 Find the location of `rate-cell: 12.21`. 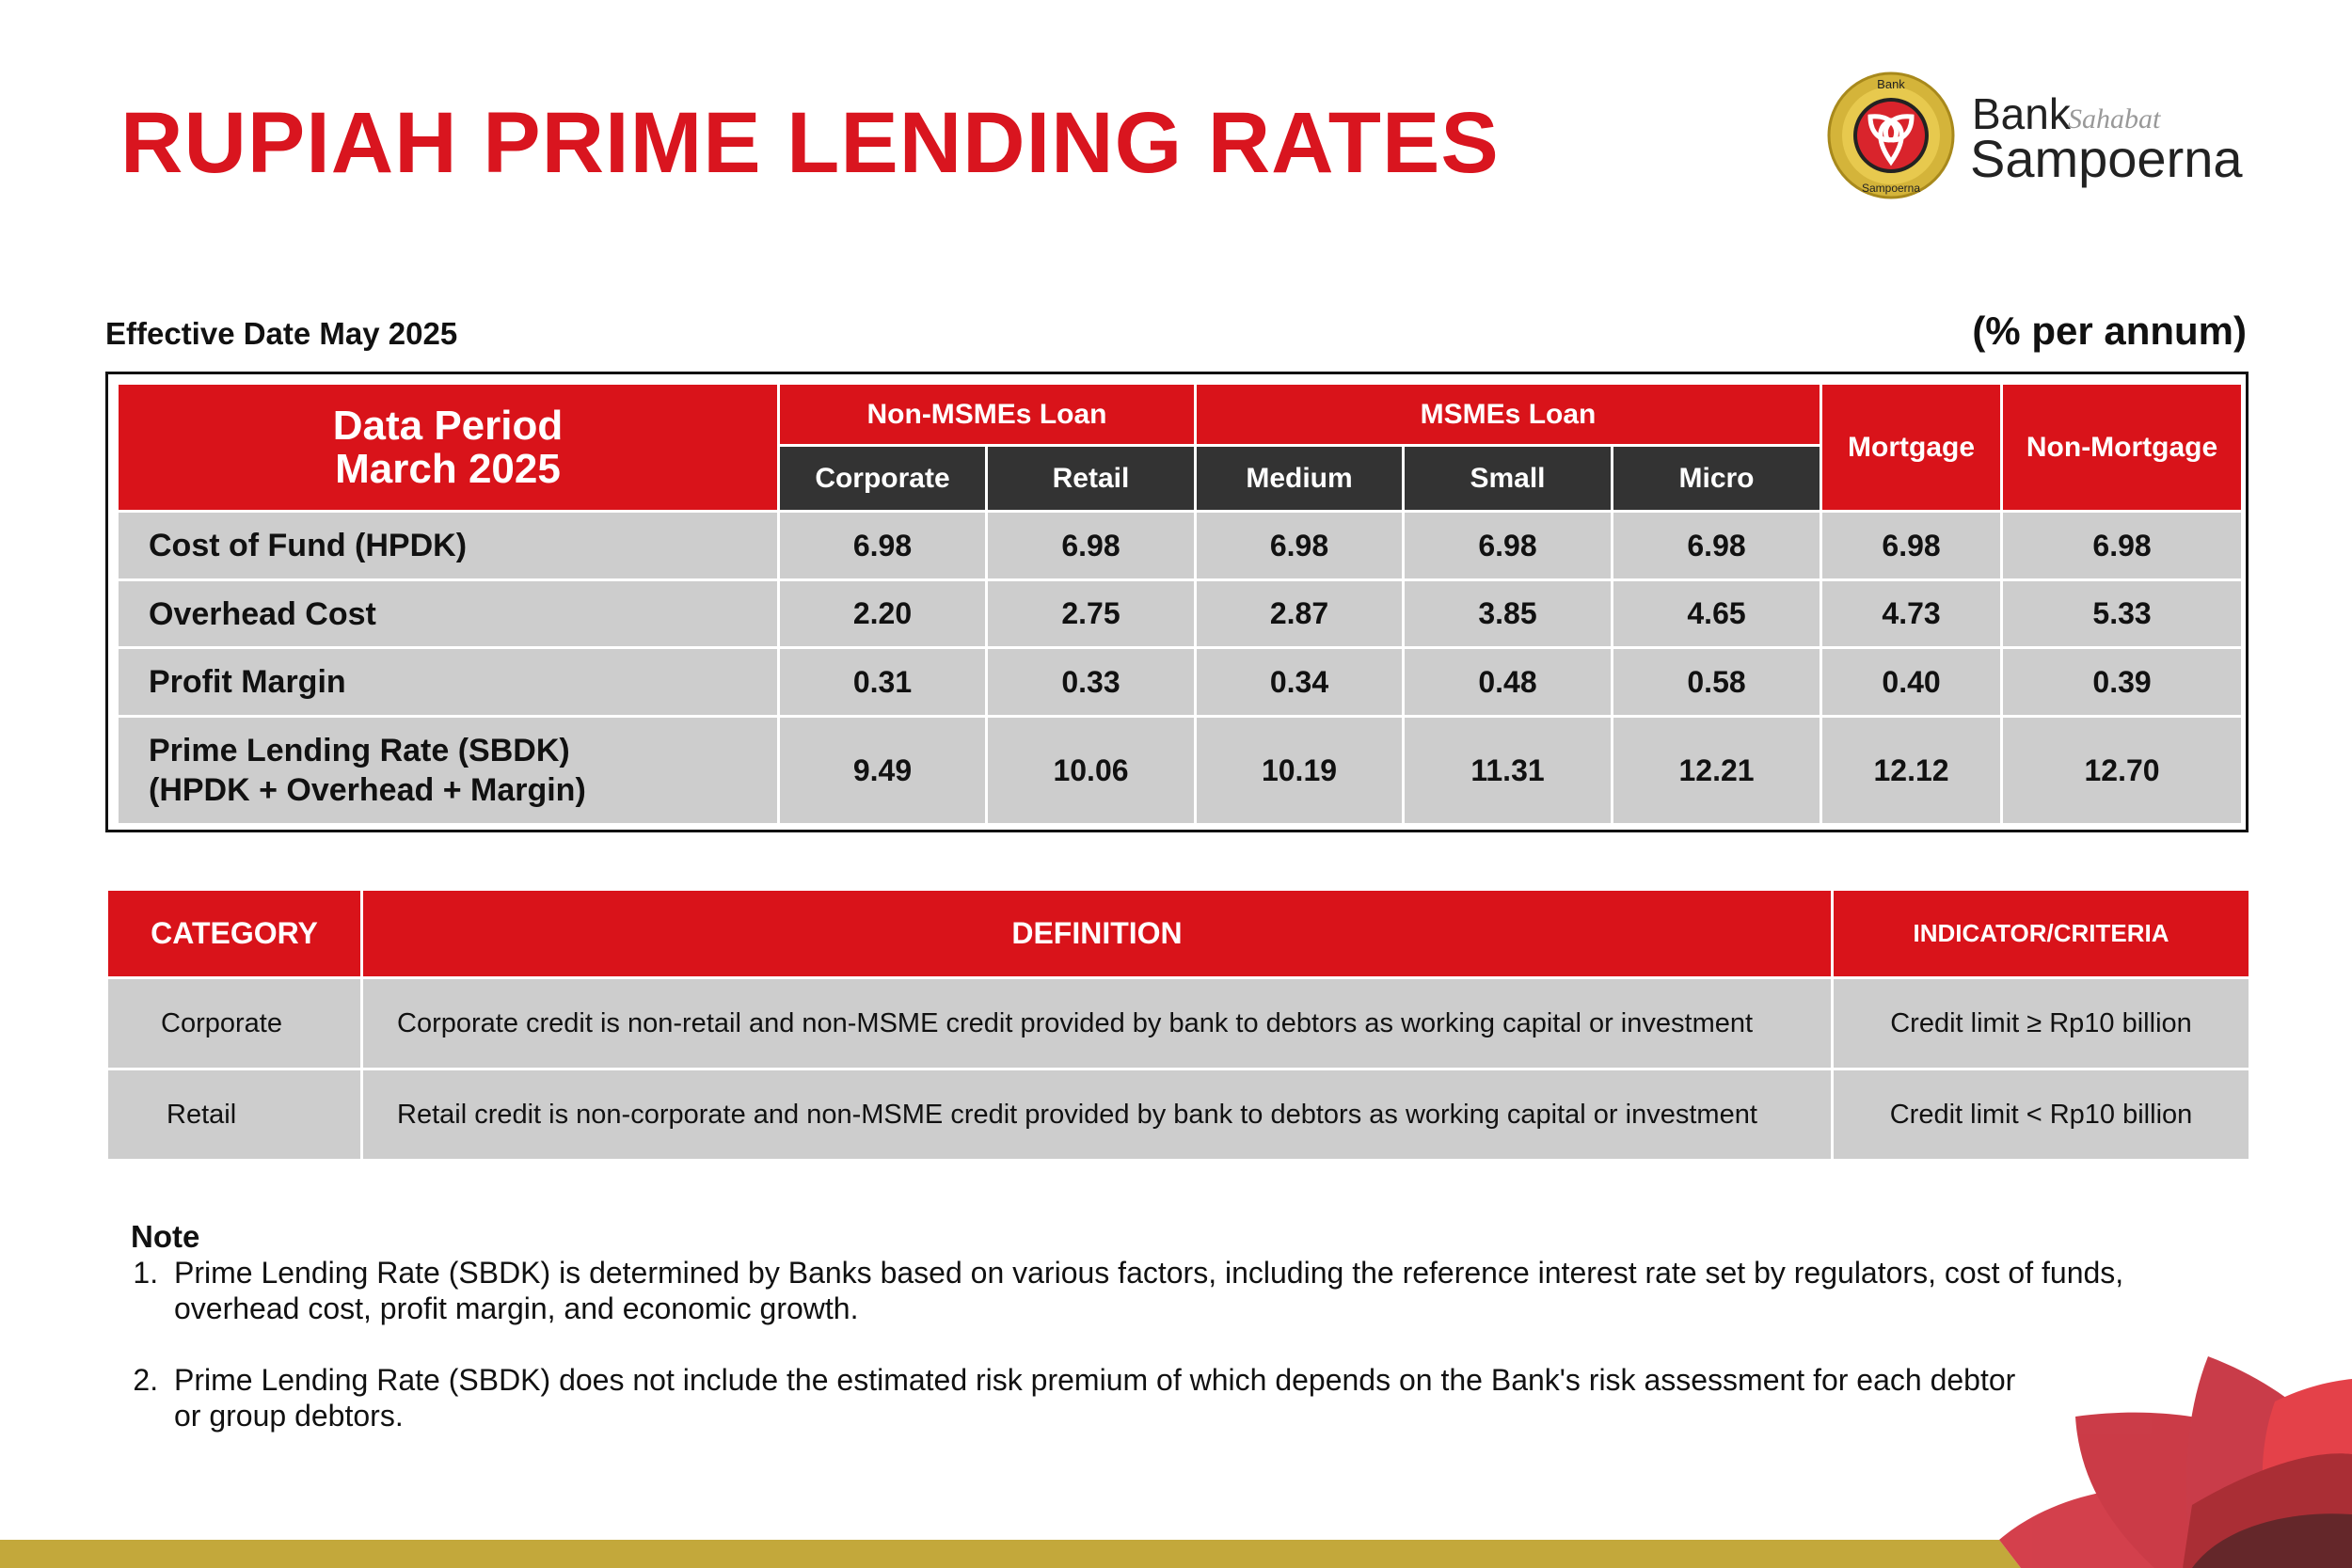

rate-cell: 12.21 is located at coordinates (1716, 770).